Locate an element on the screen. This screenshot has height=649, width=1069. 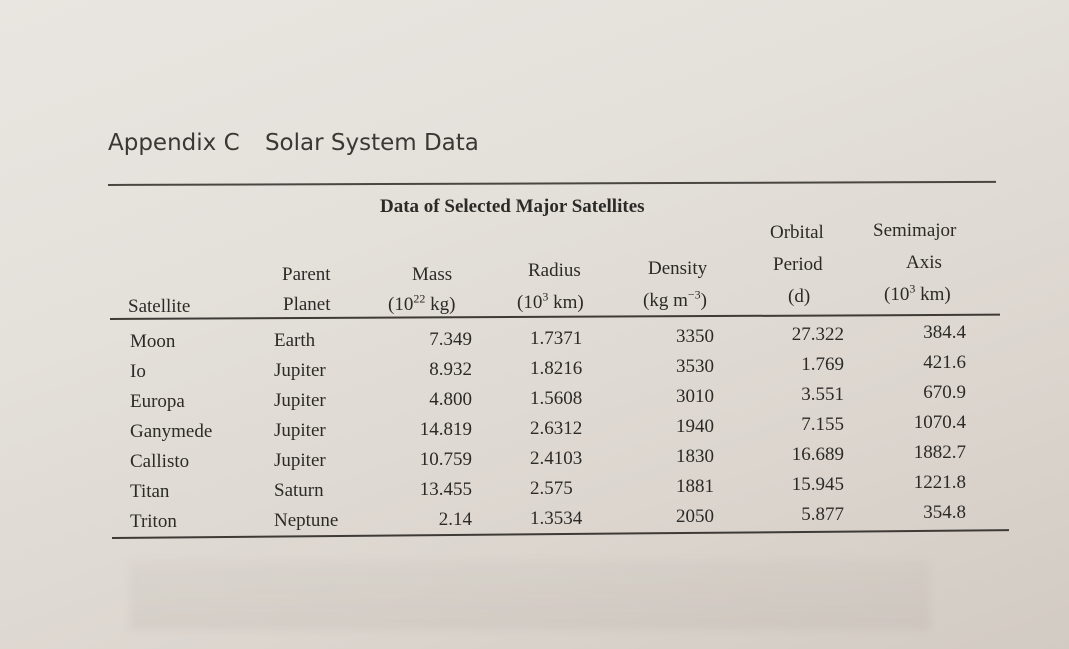
table-cell: 1.5608 is located at coordinates (556, 398).